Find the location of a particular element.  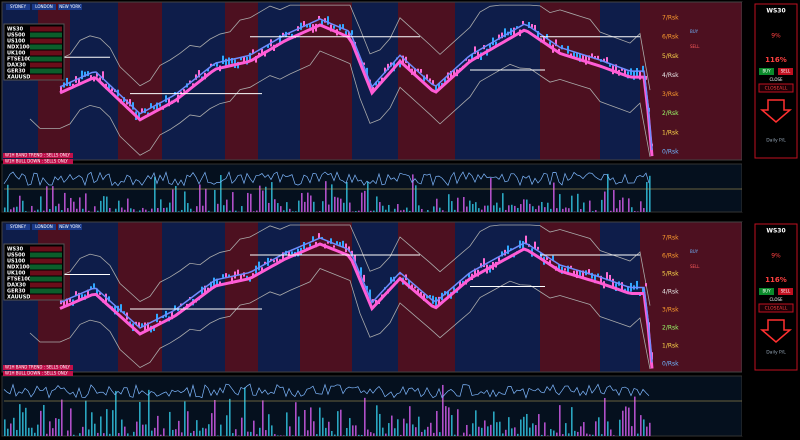

session-label: LONDON is located at coordinates (43, 226).